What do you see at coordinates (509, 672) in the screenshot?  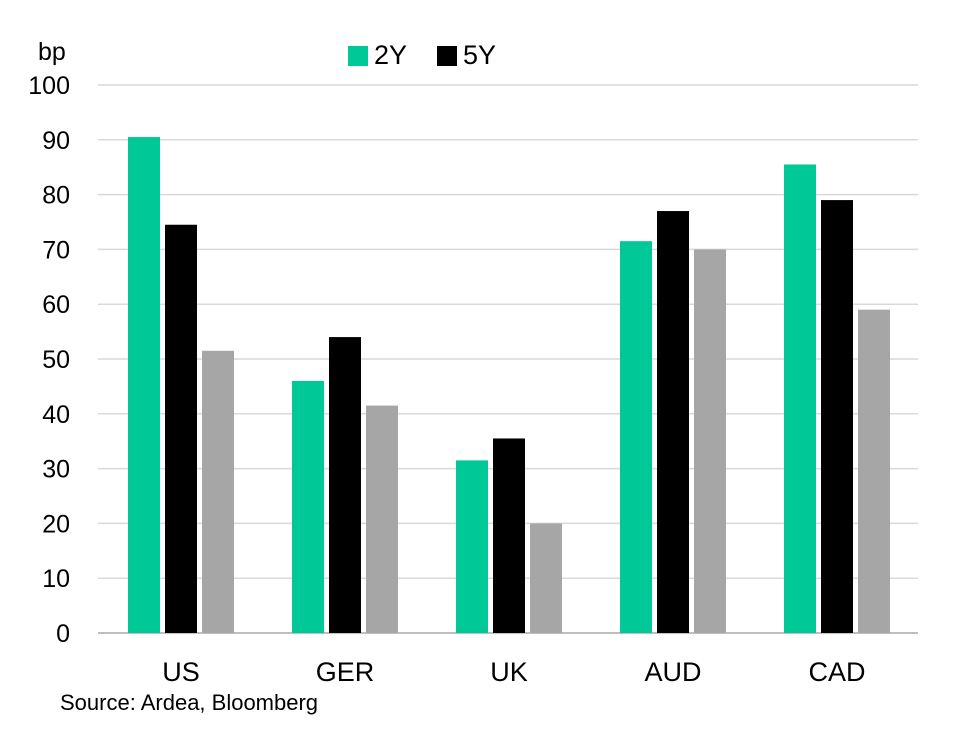 I see `x-tick-label-uk: UK` at bounding box center [509, 672].